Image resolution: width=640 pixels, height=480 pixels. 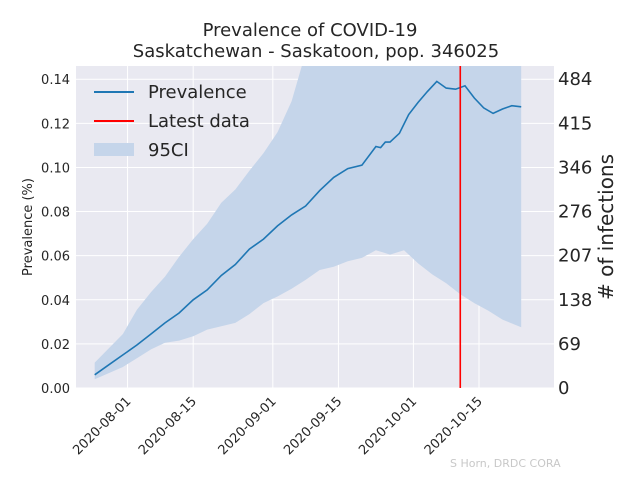 What do you see at coordinates (575, 300) in the screenshot?
I see `right-y-tick-label: 138` at bounding box center [575, 300].